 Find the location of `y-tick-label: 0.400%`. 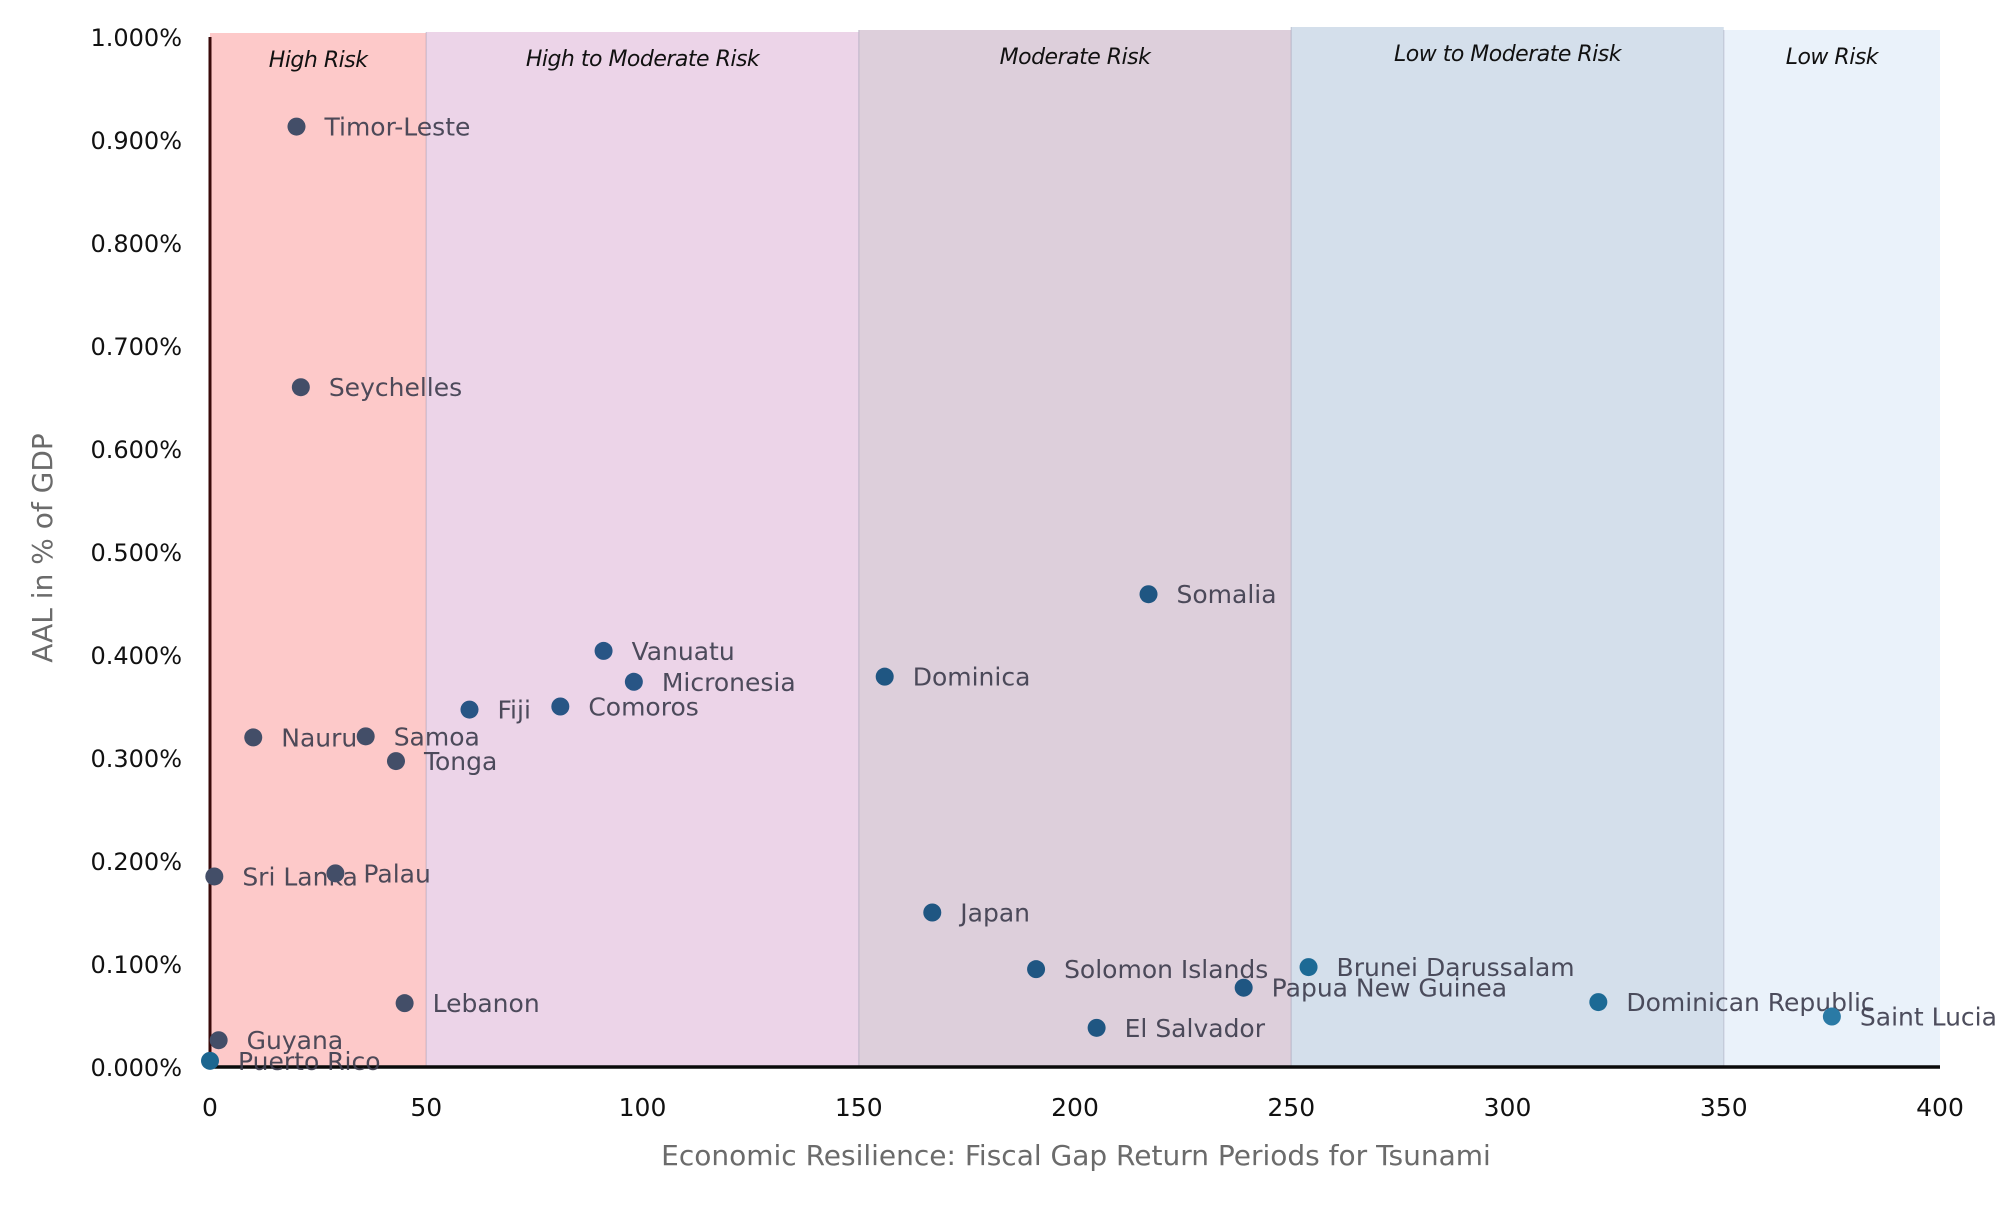

y-tick-label: 0.400% is located at coordinates (136, 656).